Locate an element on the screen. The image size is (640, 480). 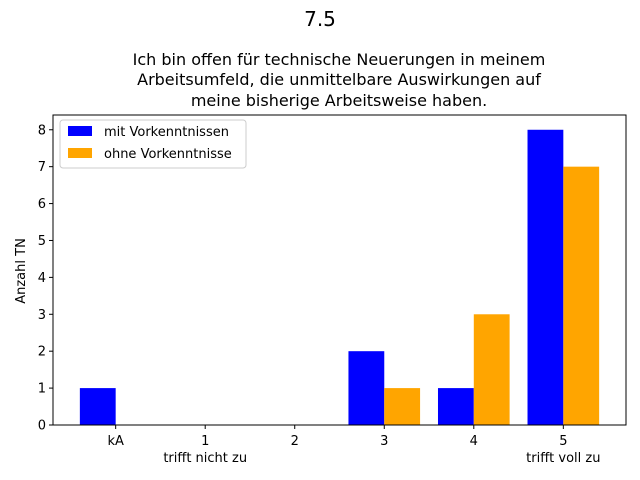
x-tick-label-4: 4 is located at coordinates (474, 441).